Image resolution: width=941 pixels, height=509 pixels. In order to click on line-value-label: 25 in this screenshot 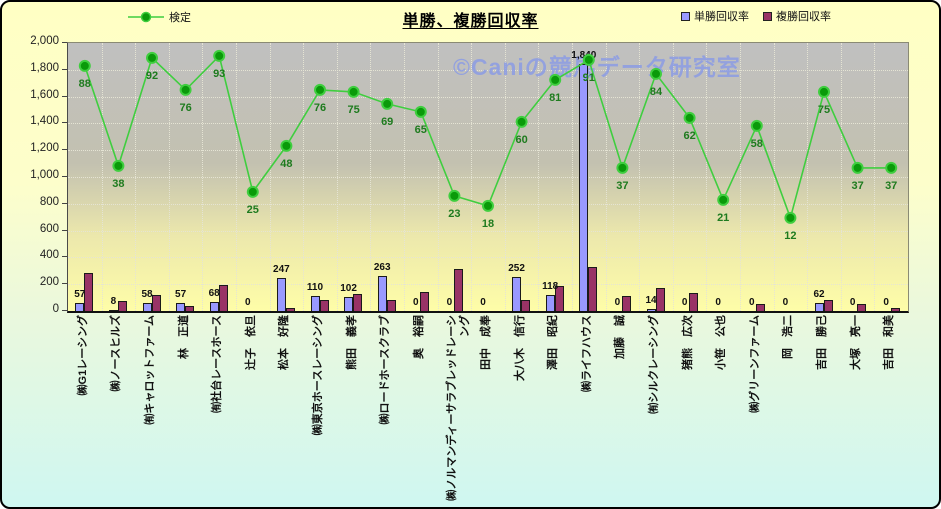, I will do `click(253, 210)`.